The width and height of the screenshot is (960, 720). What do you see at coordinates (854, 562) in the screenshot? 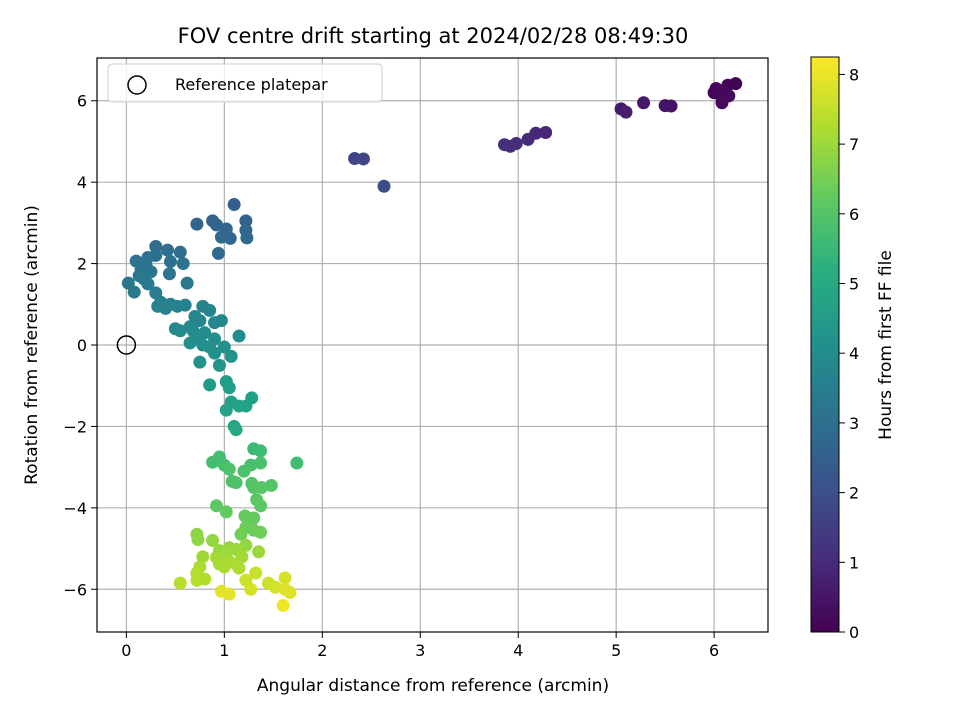
I see `colorbar-tick-label: 1` at bounding box center [854, 562].